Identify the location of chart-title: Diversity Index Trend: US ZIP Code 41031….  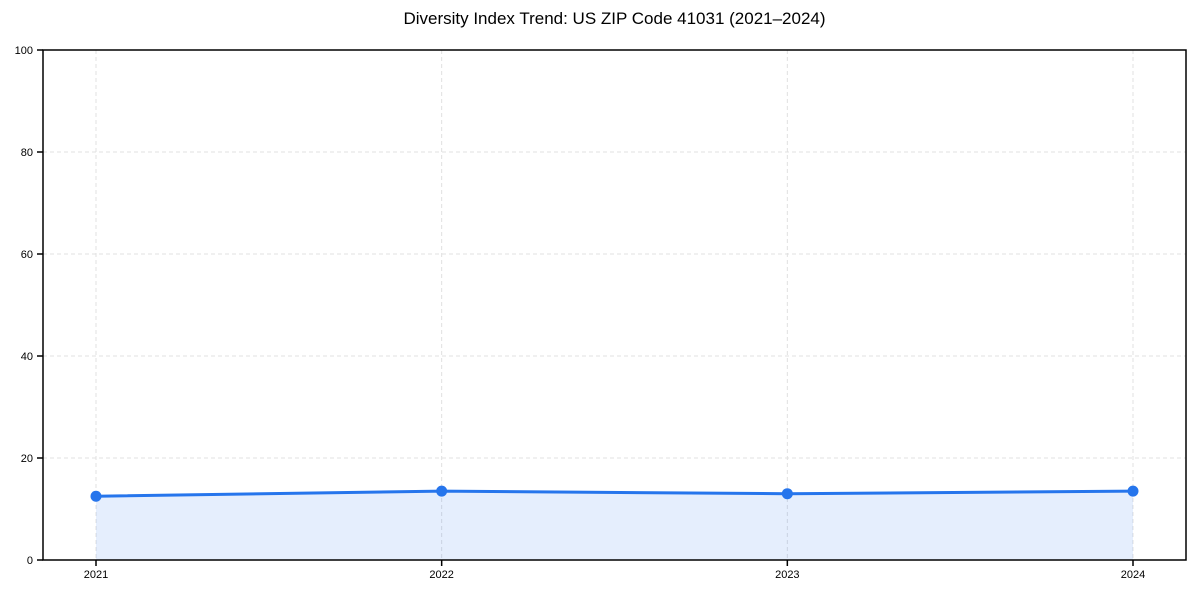
(614, 18).